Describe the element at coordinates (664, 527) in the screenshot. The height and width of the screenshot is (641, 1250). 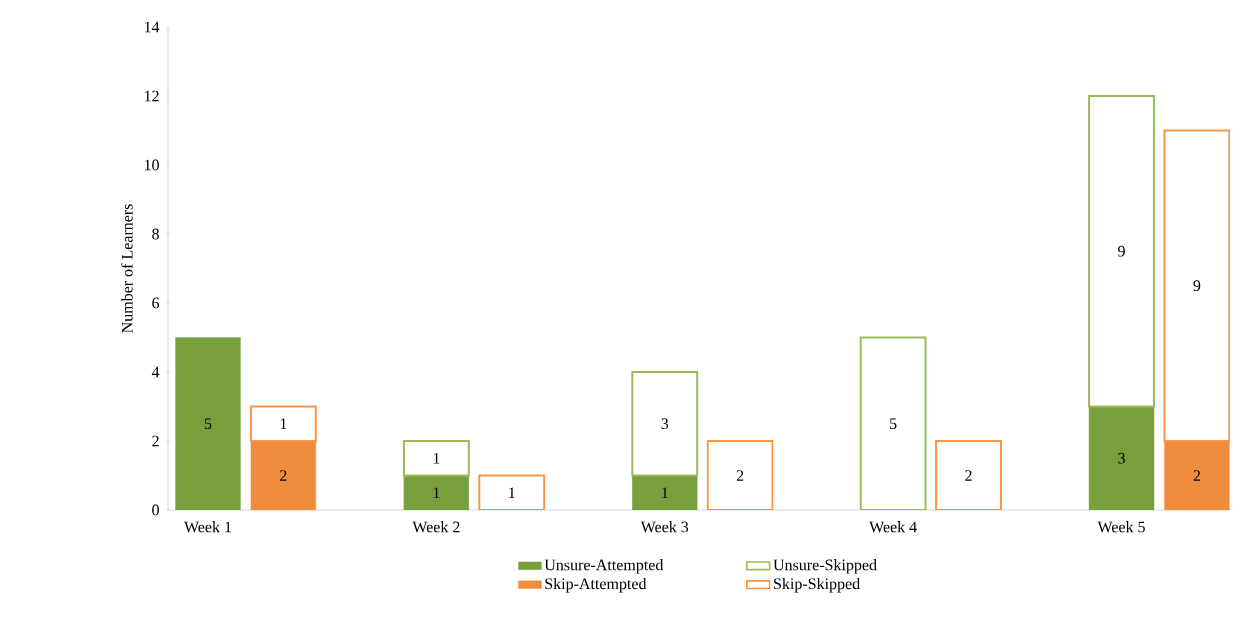
I see `x-tick-label: Week 3` at that location.